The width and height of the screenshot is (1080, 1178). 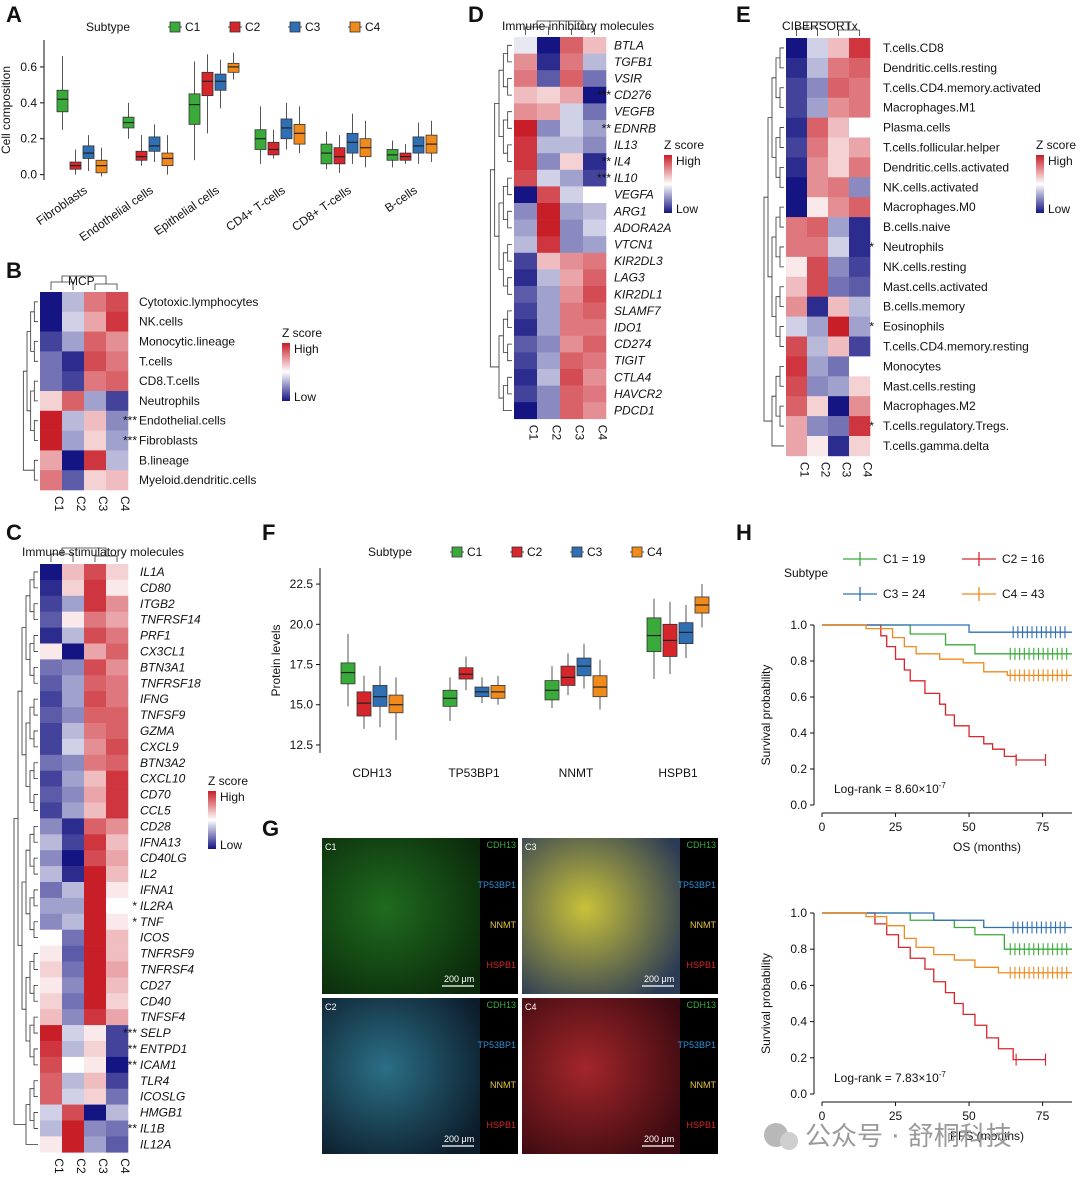 What do you see at coordinates (276, 660) in the screenshot?
I see `panel-f-ylabel: Protein levels` at bounding box center [276, 660].